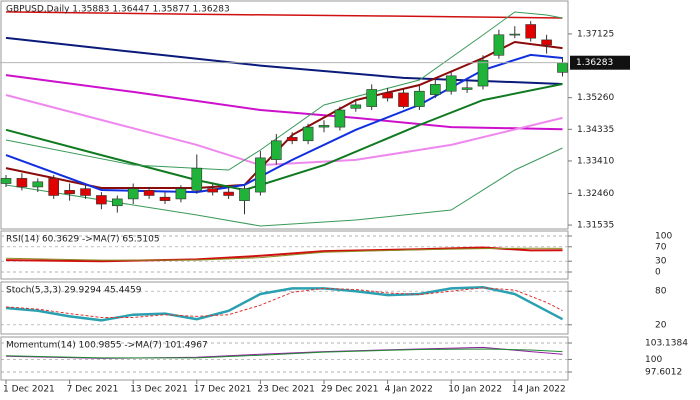 The image size is (700, 400). What do you see at coordinates (595, 34) in the screenshot?
I see `y-tick-label: 1.37125` at bounding box center [595, 34].